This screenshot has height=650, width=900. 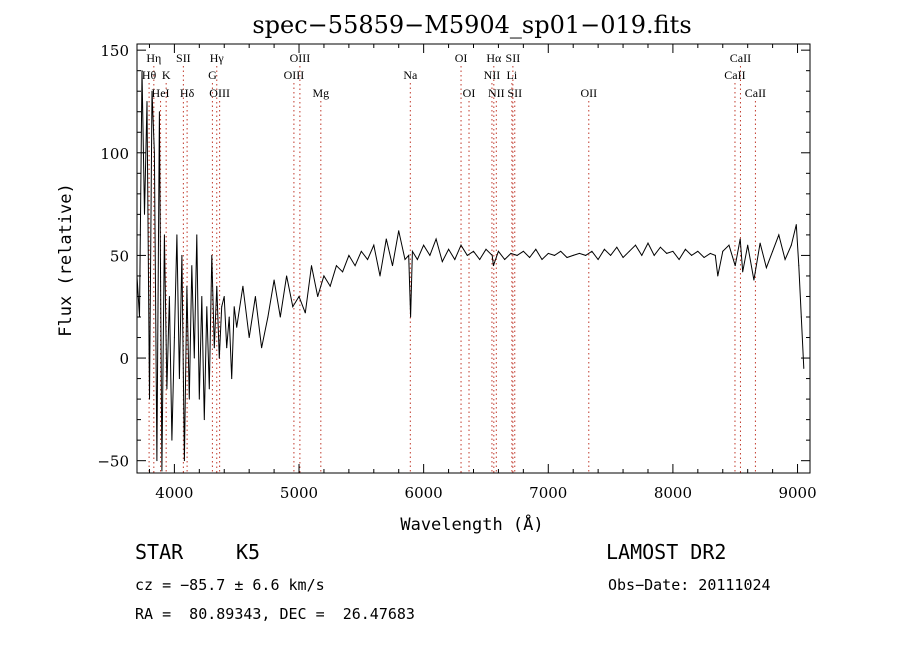 I want to click on y-tick-label: 0, so click(x=124, y=359).